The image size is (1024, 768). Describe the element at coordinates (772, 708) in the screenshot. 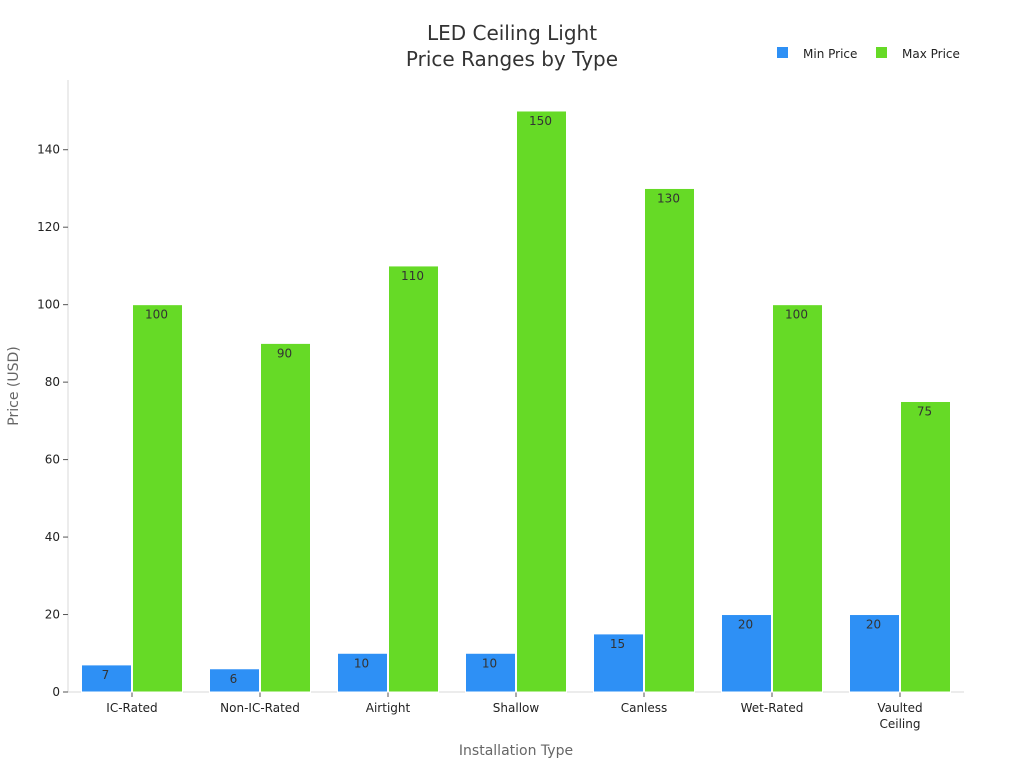

I see `x-tick-label: Wet-Rated` at that location.